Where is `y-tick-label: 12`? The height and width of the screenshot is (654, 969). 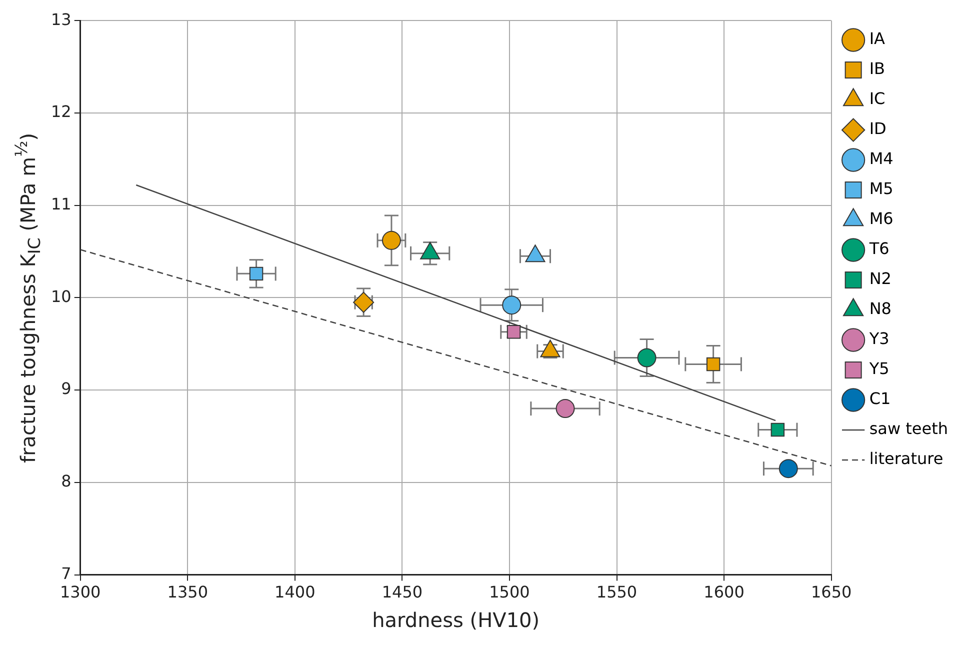 y-tick-label: 12 is located at coordinates (61, 112).